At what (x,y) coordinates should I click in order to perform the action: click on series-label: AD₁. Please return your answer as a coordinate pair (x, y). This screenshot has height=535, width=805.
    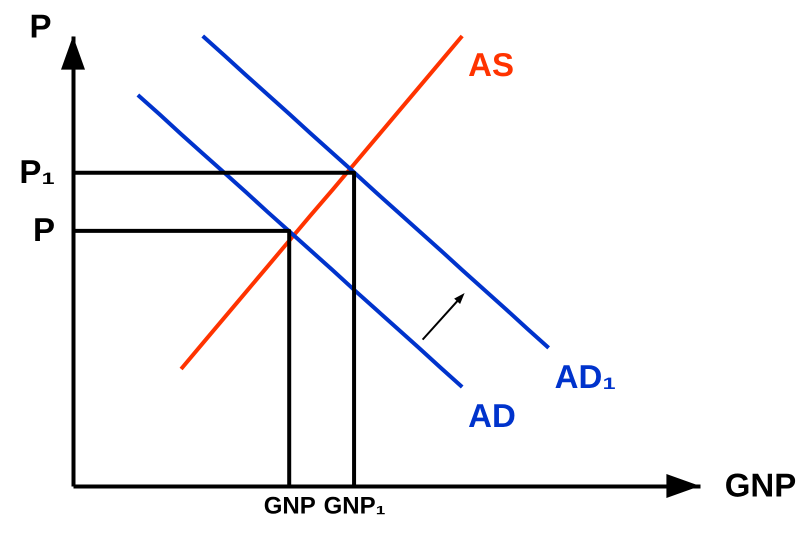
    Looking at the image, I should click on (585, 376).